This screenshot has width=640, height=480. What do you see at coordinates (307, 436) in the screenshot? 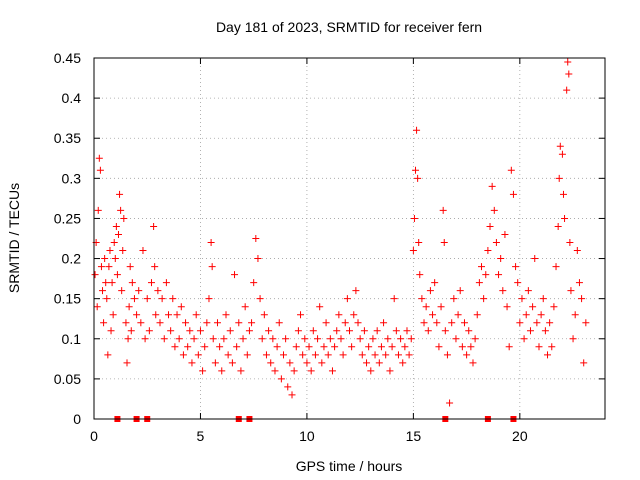
I see `x-tick-label: 10` at bounding box center [307, 436].